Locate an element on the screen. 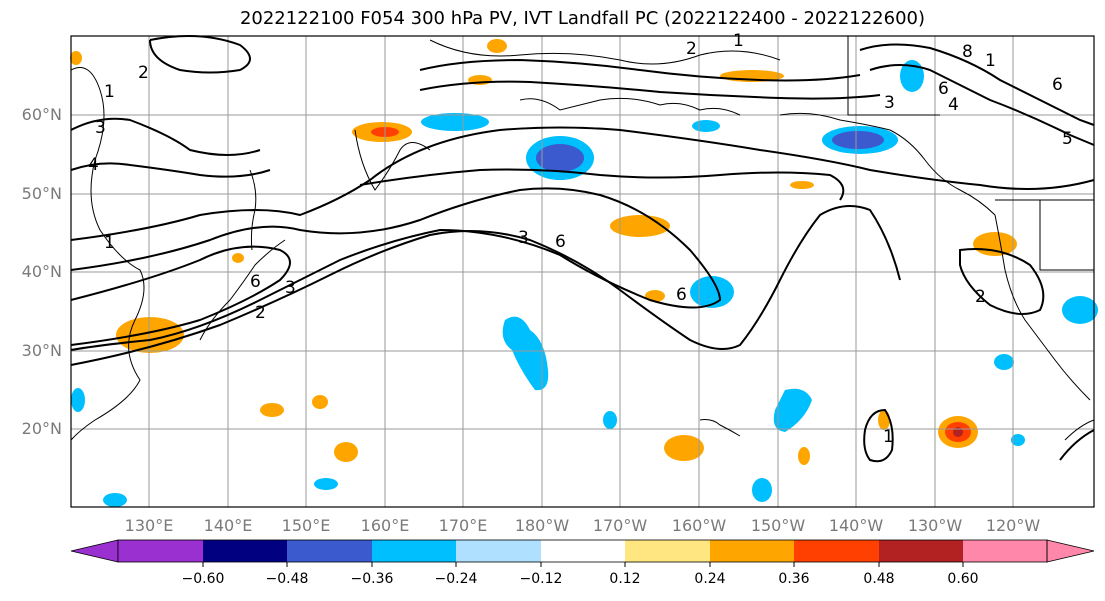 The height and width of the screenshot is (601, 1105). lon-label: 150°W is located at coordinates (778, 525).